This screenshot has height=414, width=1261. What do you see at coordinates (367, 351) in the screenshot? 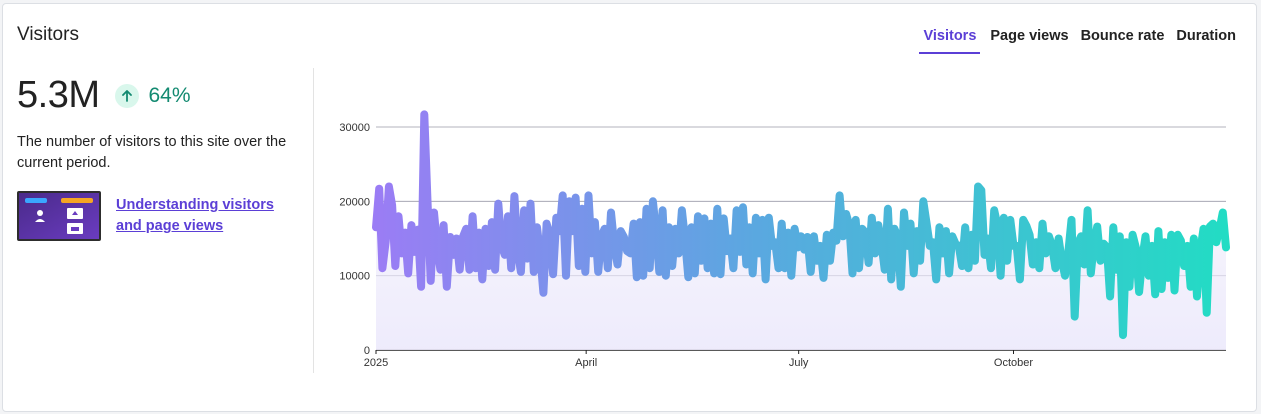
I see `y-tick-label: 0` at bounding box center [367, 351].